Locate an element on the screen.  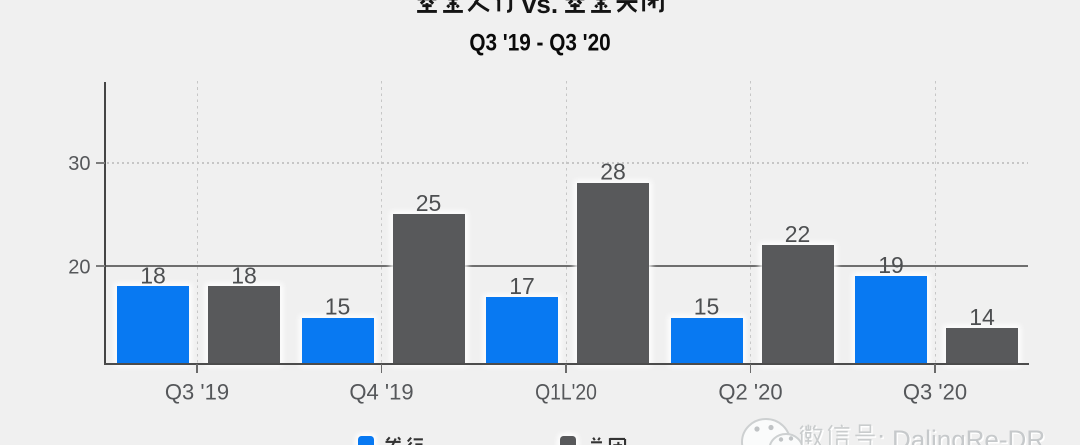
svg-text: 25 is located at coordinates (429, 203).